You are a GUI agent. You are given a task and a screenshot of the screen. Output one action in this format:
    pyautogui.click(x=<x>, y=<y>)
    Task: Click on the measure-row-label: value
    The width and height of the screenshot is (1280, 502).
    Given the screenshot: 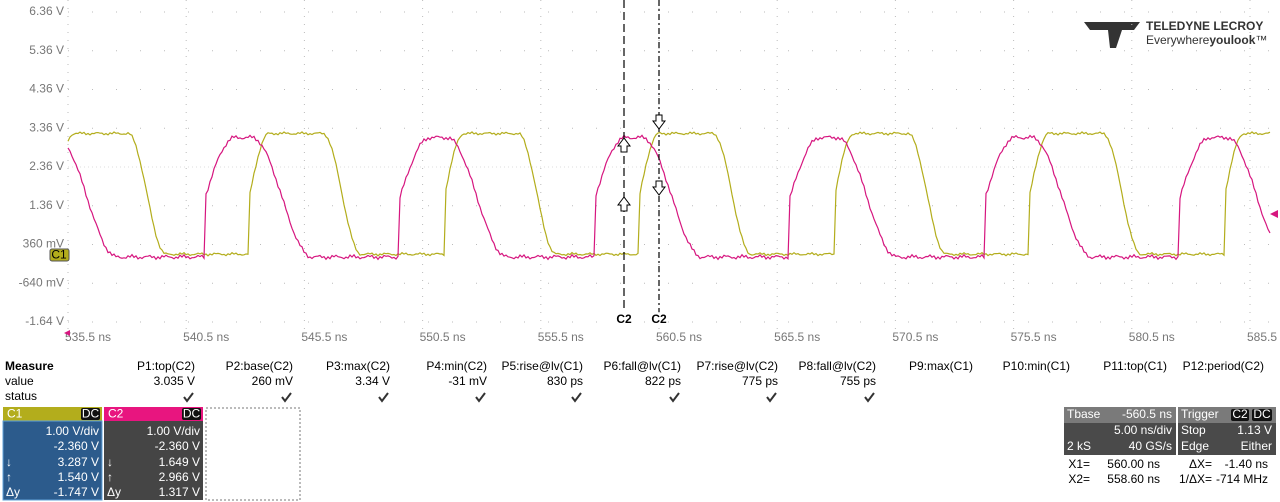 What is the action you would take?
    pyautogui.click(x=19, y=381)
    